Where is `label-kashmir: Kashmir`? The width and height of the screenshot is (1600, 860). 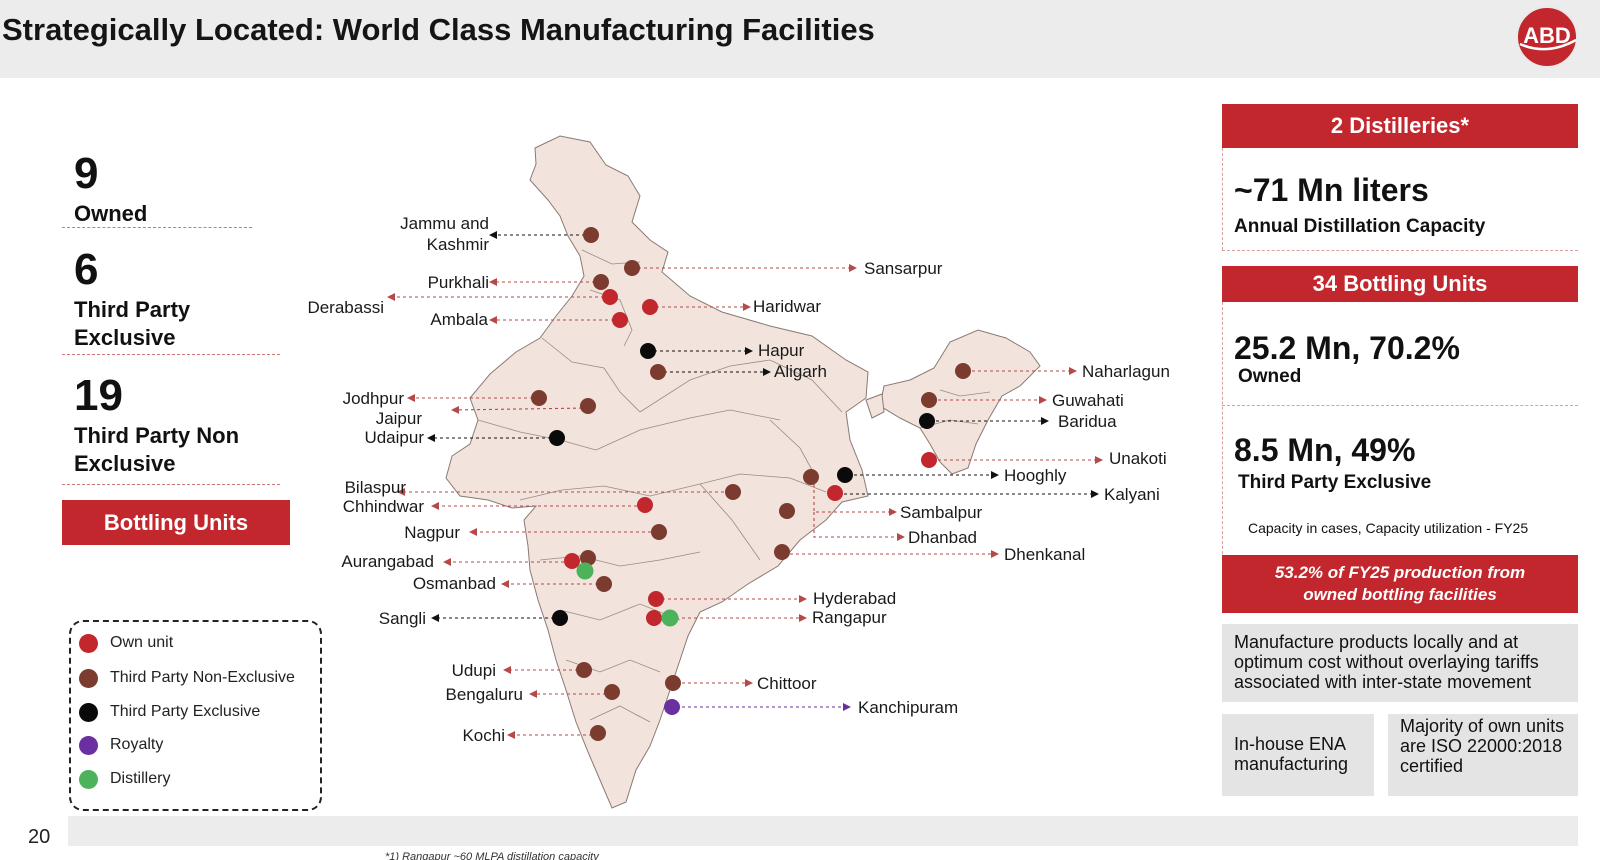 label-kashmir: Kashmir is located at coordinates (458, 244).